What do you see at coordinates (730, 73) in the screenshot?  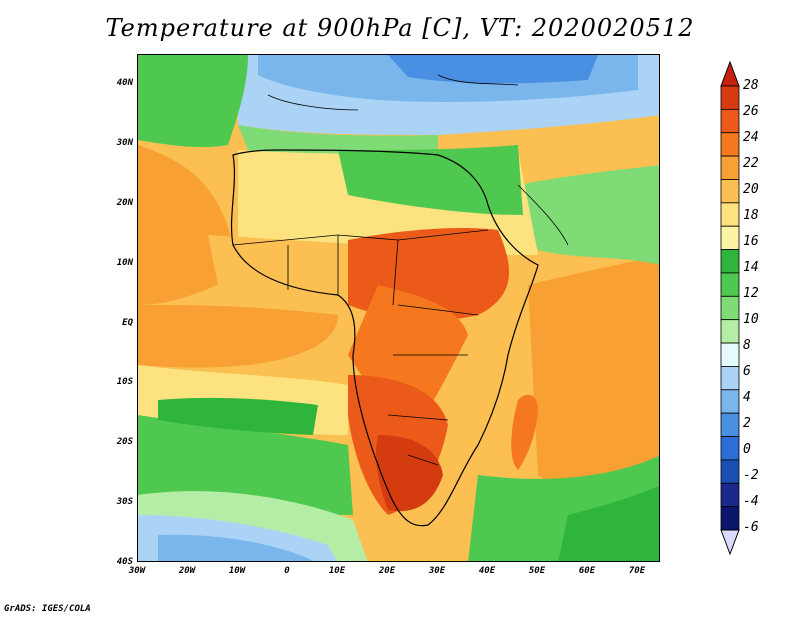 I see `colorbar-max-arrow` at bounding box center [730, 73].